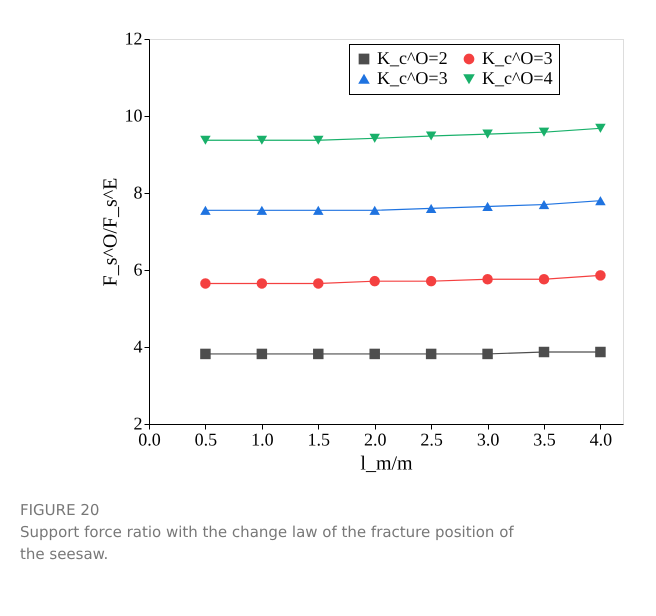 This screenshot has width=656, height=616. What do you see at coordinates (375, 440) in the screenshot?
I see `x-tick-label: 2.0` at bounding box center [375, 440].